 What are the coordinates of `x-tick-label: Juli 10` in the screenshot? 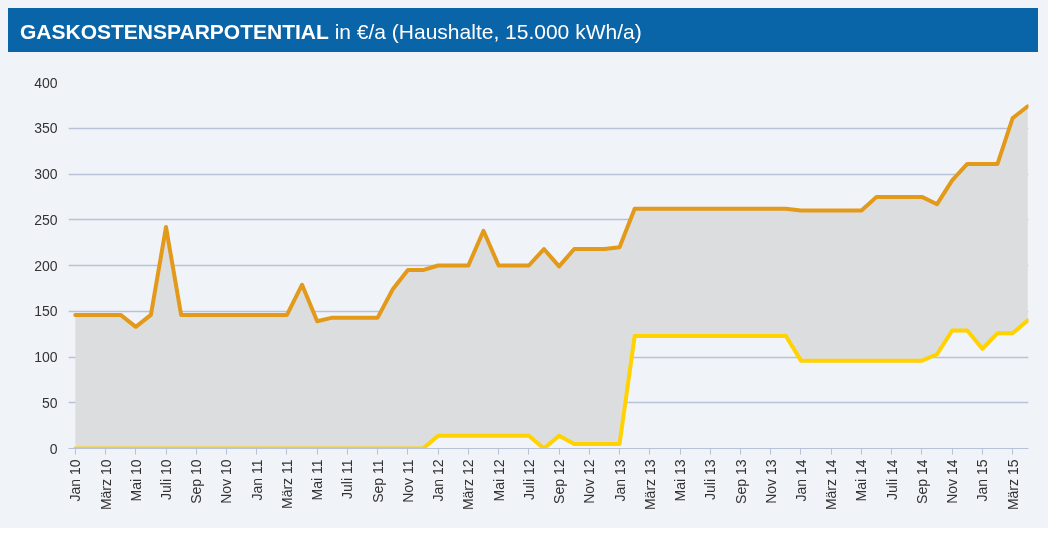 It's located at (166, 479).